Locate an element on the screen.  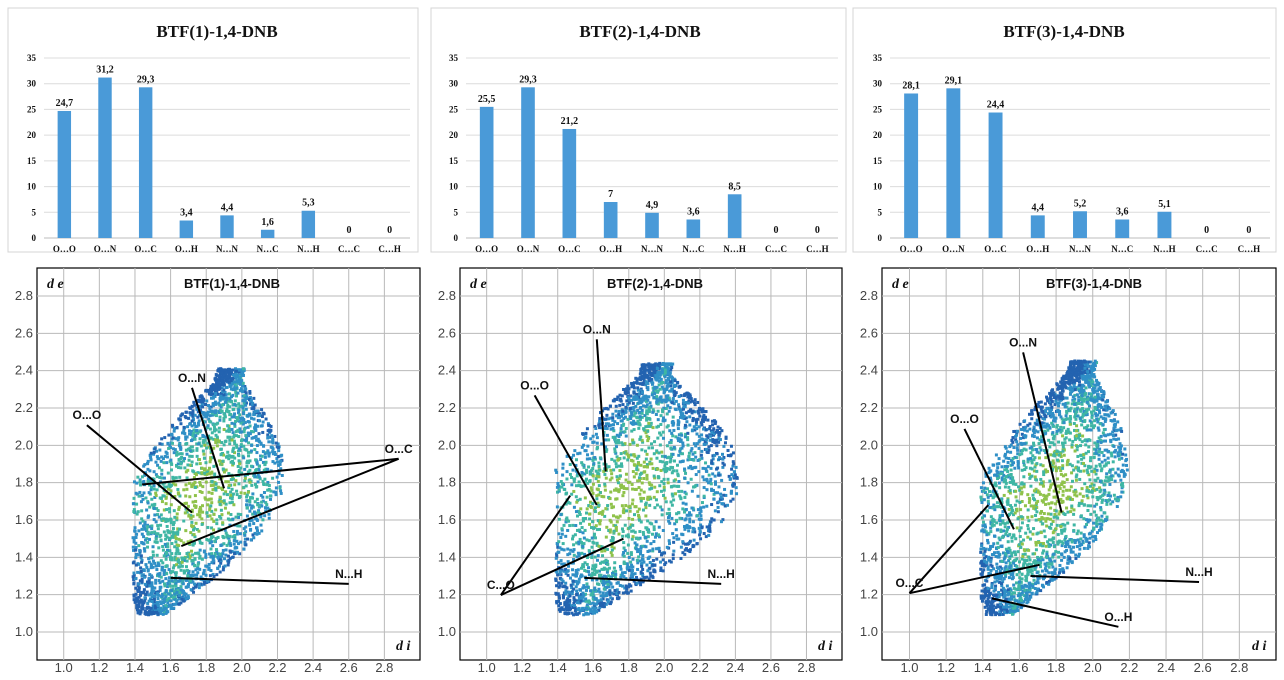
x-tick-label: 2.6 is located at coordinates (349, 667).